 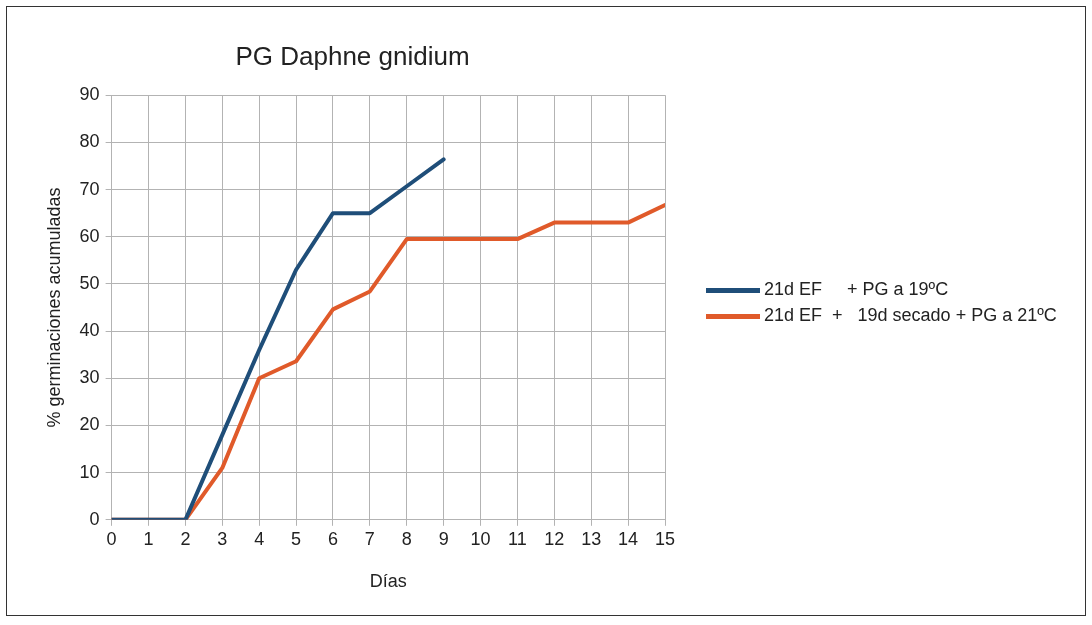 What do you see at coordinates (517, 538) in the screenshot?
I see `x-tick-label: 11` at bounding box center [517, 538].